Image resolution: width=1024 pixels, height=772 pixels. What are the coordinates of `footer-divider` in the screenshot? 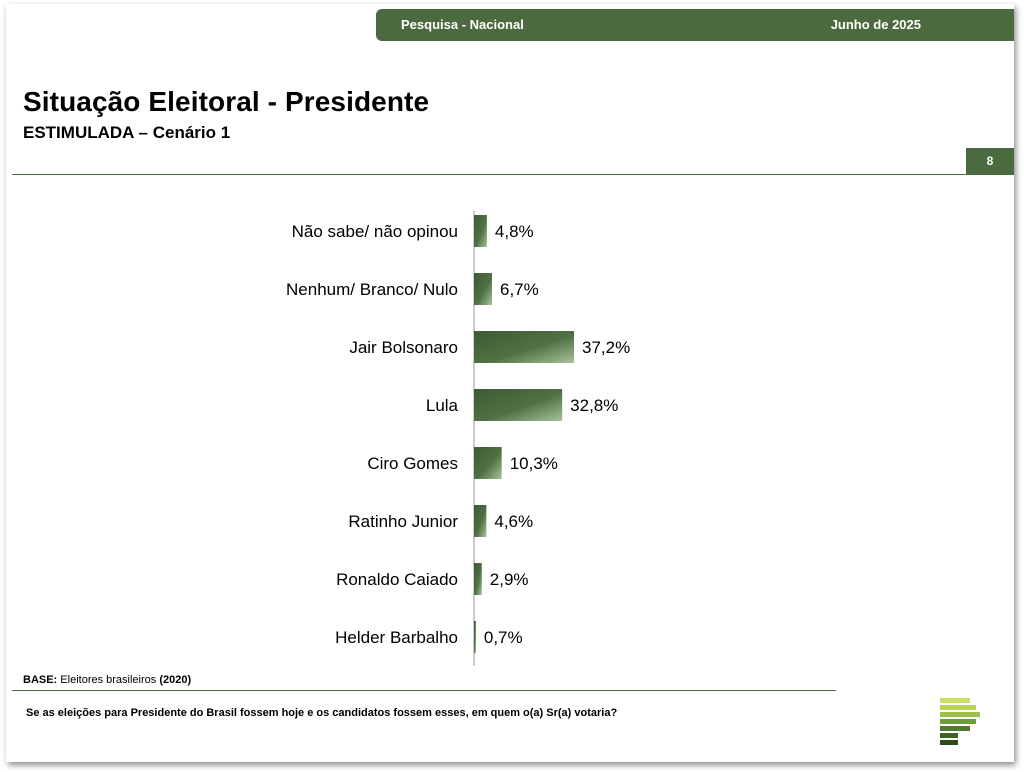 It's located at (424, 690).